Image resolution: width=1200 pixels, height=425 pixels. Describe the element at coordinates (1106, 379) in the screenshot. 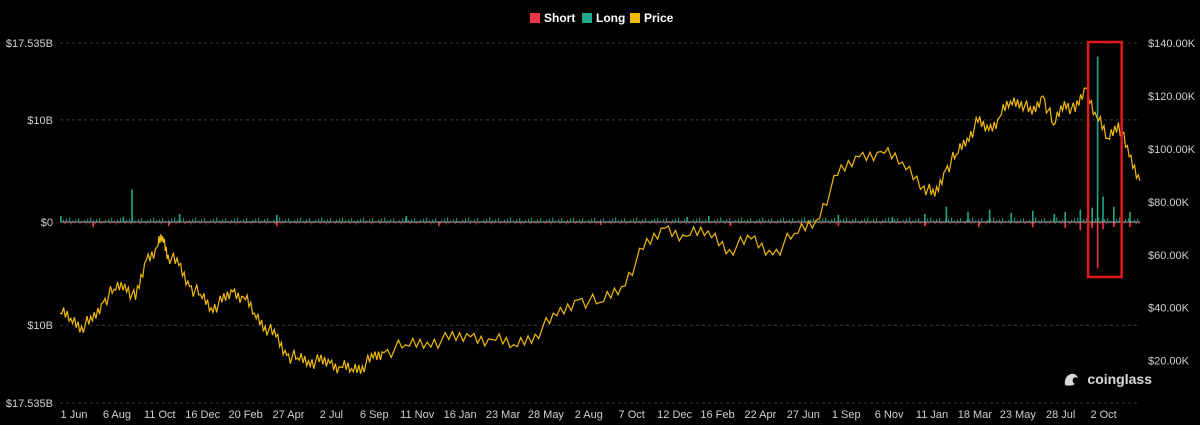

I see `watermark: coinglass` at that location.